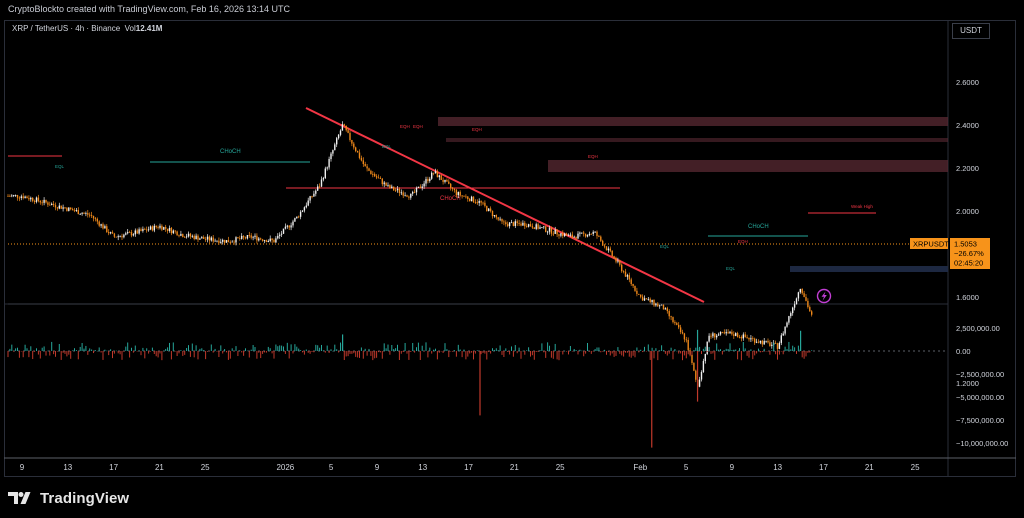 The height and width of the screenshot is (518, 1024). Describe the element at coordinates (205, 467) in the screenshot. I see `time-tick-label: 25` at that location.